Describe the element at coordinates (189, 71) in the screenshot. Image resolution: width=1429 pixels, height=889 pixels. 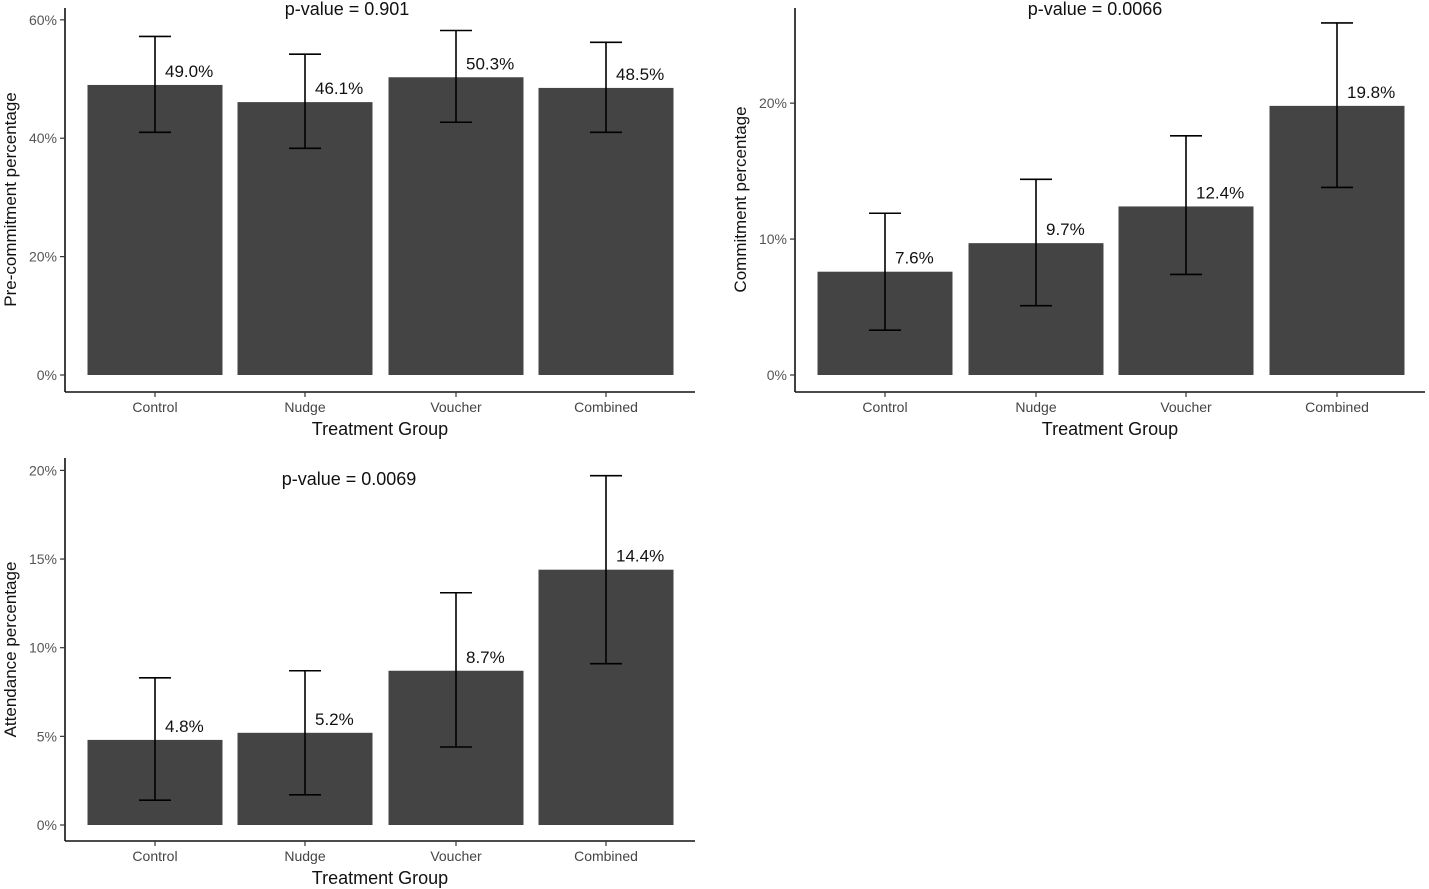
I see `data-label: 49.0%` at that location.